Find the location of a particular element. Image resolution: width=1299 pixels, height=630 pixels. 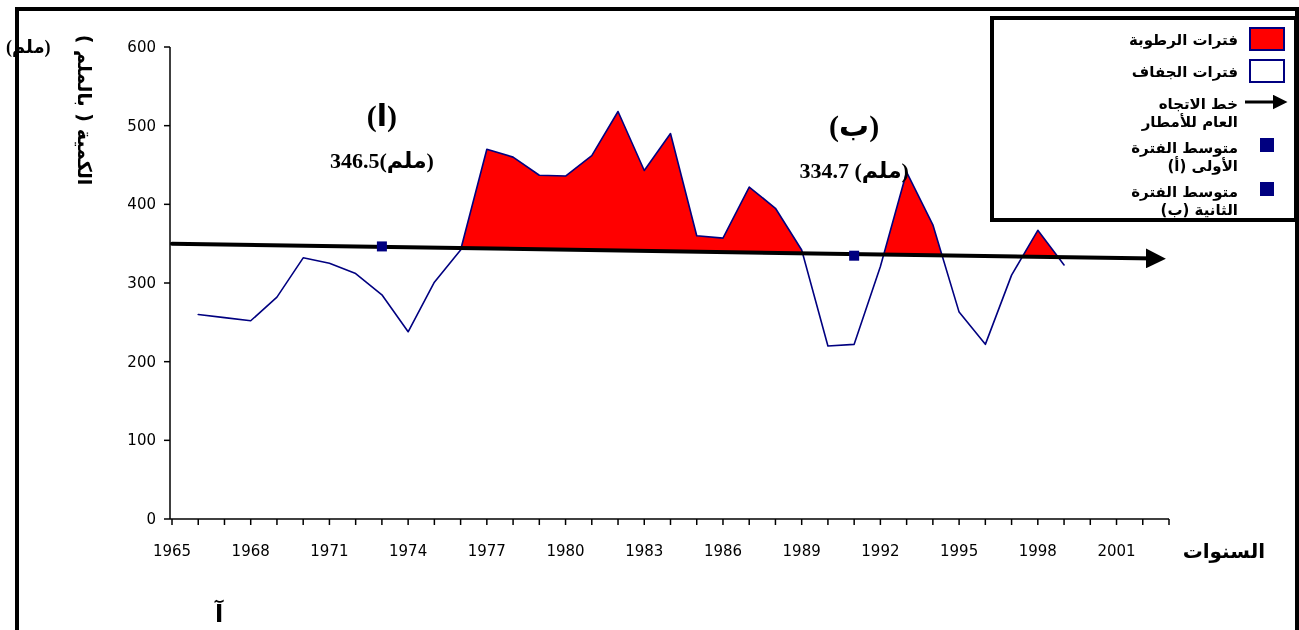

text: آ is located at coordinates (219, 613).